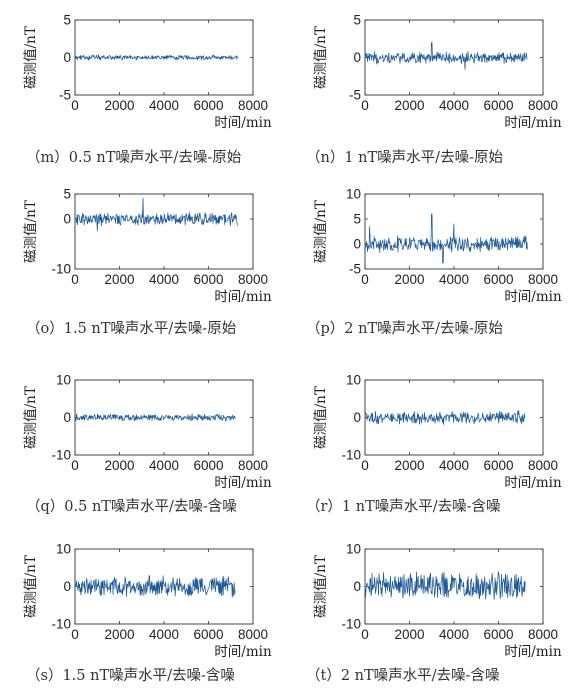  Describe the element at coordinates (134, 158) in the screenshot. I see `caption-m: （m）0.5 nT噪声水平/去噪-原始` at that location.